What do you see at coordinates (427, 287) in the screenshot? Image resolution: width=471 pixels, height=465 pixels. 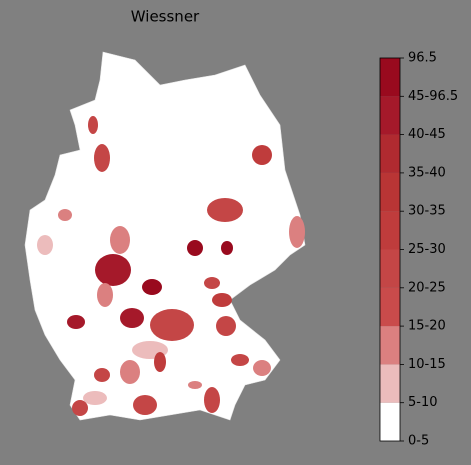 I see `colorbar-label: 20-25` at bounding box center [427, 287].